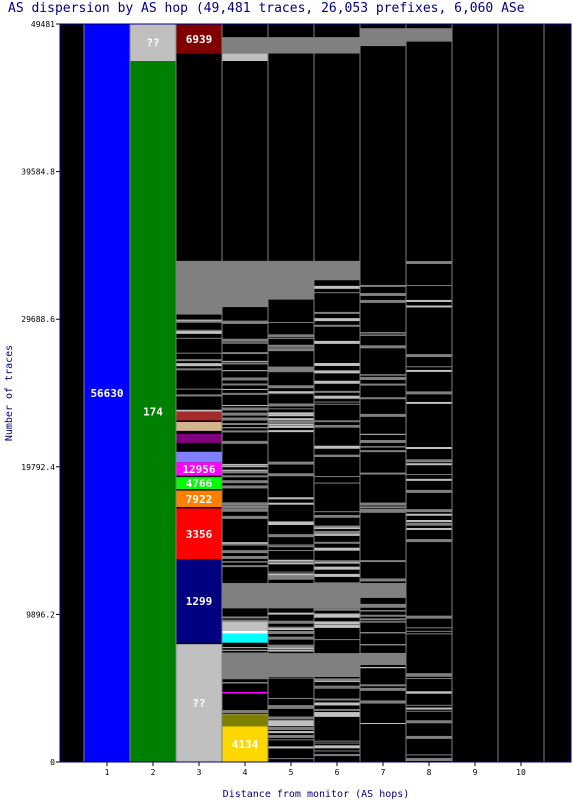  I want to click on column-background, so click(383, 393).